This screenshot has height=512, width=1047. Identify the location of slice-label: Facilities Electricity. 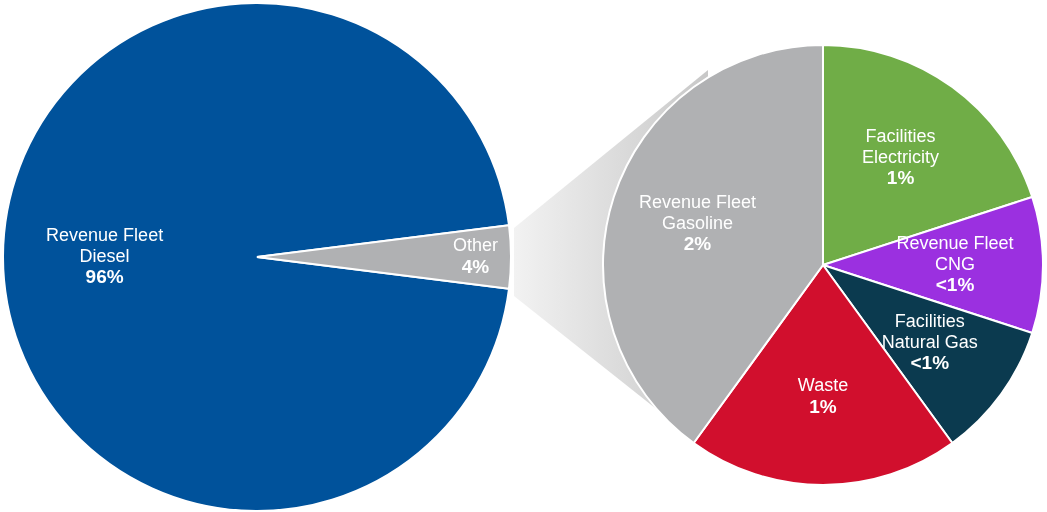
(901, 147).